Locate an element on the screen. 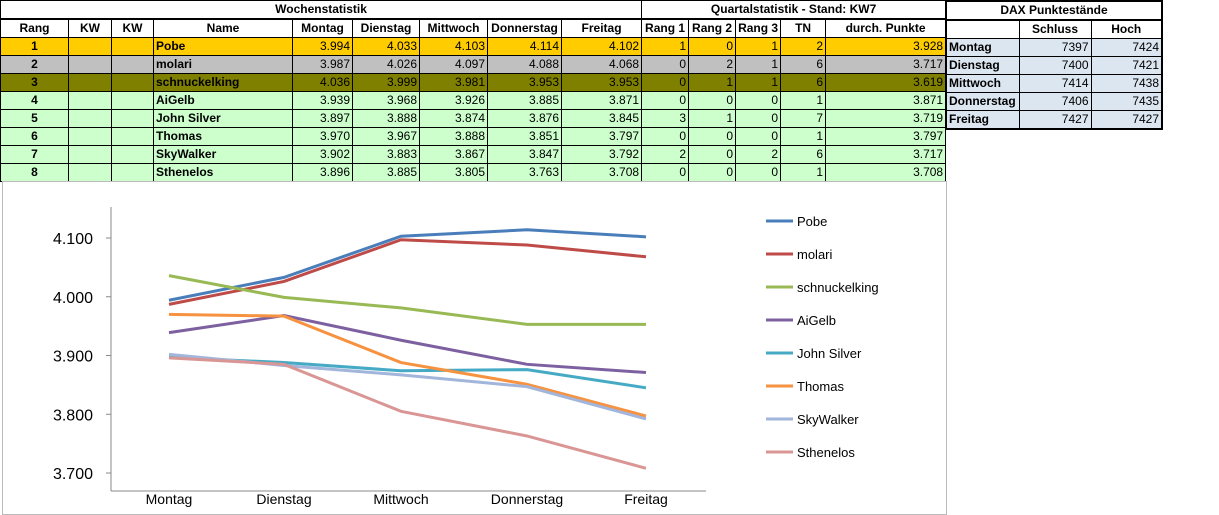 Image resolution: width=1219 pixels, height=515 pixels. dax-cell: 7406 is located at coordinates (1055, 101).